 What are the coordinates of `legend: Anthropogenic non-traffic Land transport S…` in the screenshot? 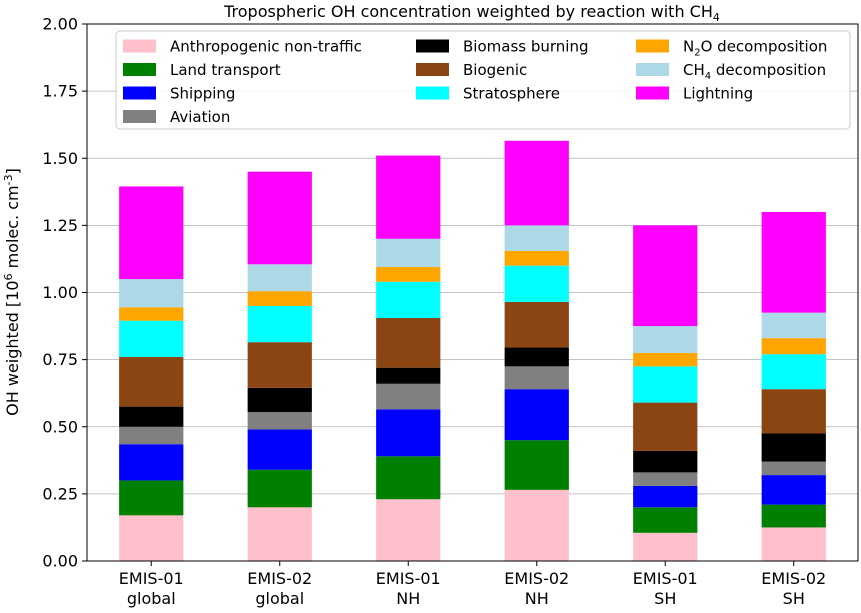 It's located at (483, 80).